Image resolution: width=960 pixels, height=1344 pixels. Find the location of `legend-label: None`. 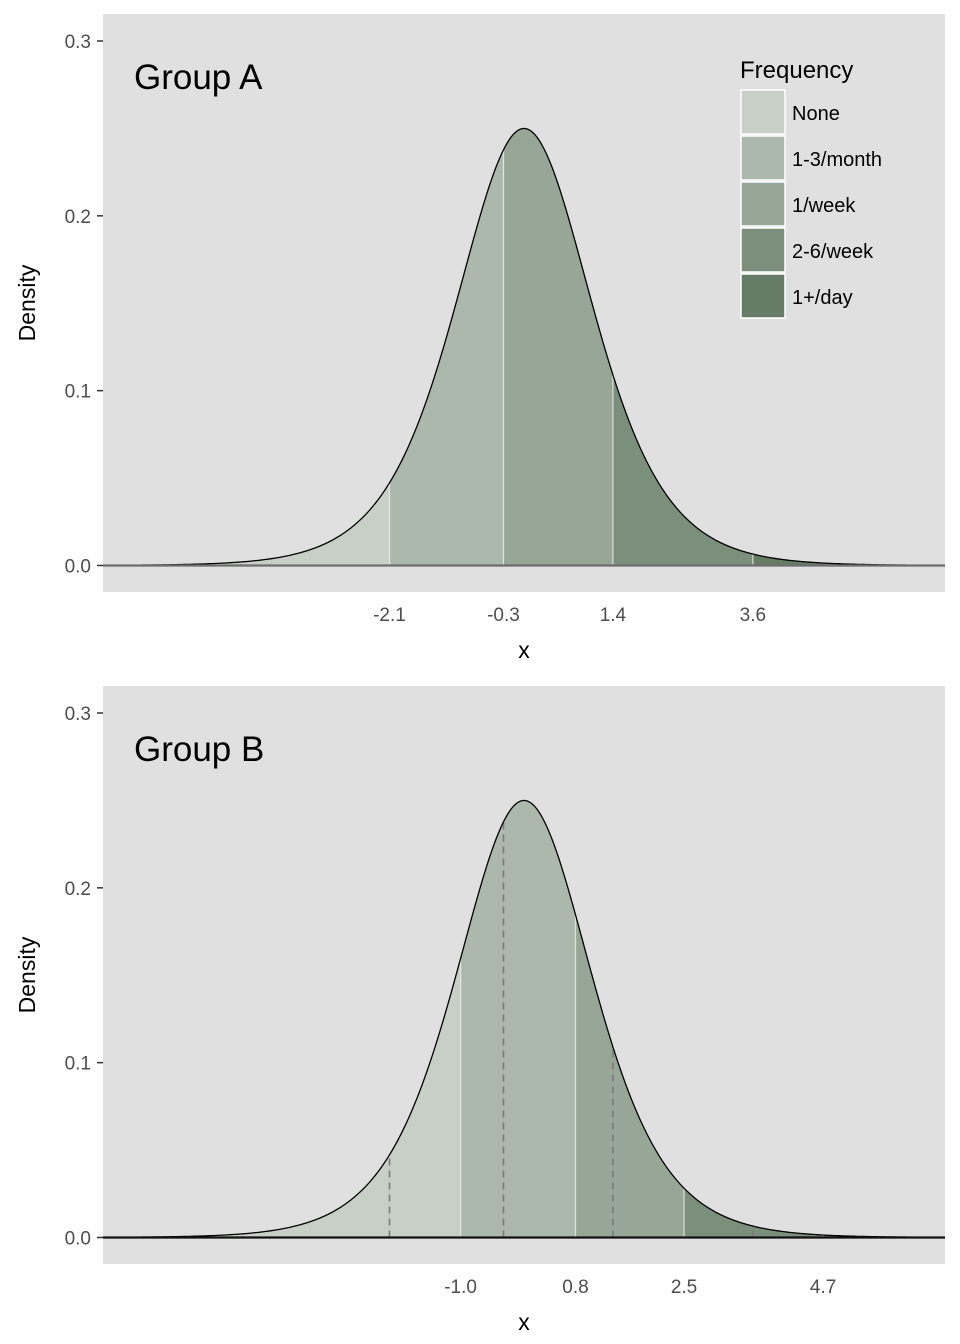

legend-label: None is located at coordinates (816, 114).